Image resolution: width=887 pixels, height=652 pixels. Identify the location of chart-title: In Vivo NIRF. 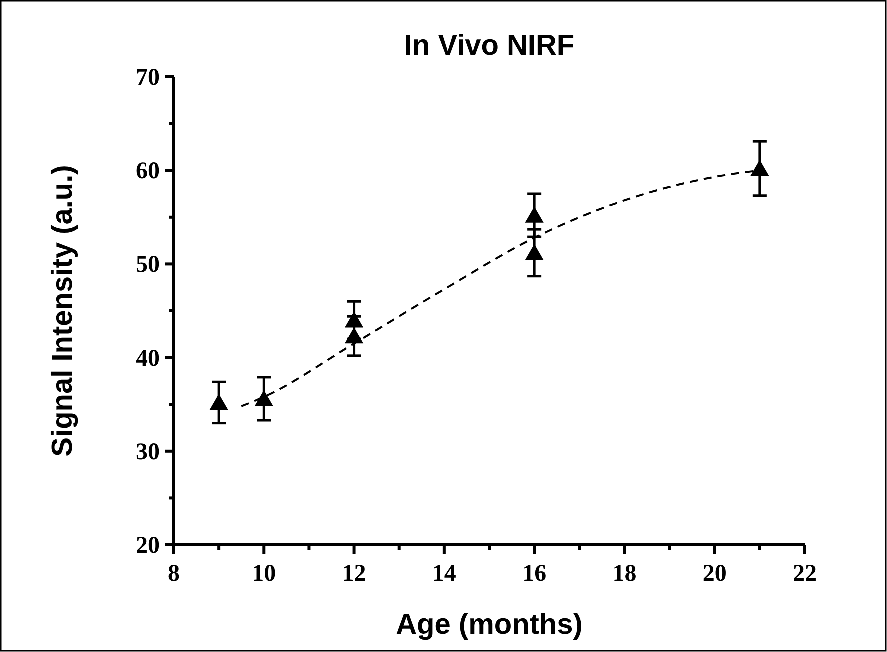
(489, 46).